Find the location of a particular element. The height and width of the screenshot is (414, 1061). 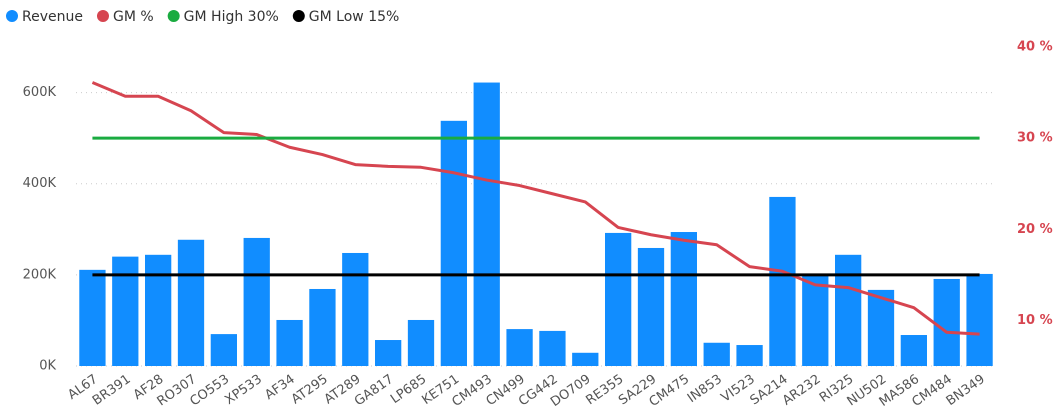

x-tick-label: AR232 is located at coordinates (802, 390).